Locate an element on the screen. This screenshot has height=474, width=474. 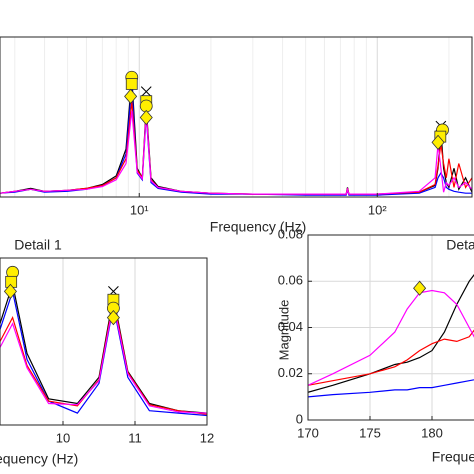
y-tick-label: 0.06 is located at coordinates (290, 280).